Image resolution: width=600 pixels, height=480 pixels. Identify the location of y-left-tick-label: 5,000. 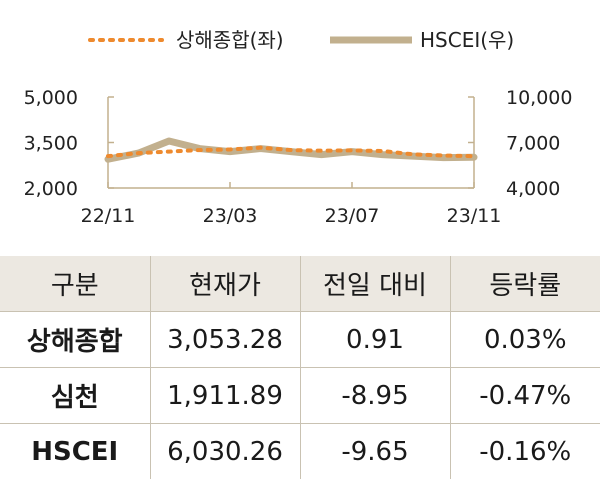
(51, 98).